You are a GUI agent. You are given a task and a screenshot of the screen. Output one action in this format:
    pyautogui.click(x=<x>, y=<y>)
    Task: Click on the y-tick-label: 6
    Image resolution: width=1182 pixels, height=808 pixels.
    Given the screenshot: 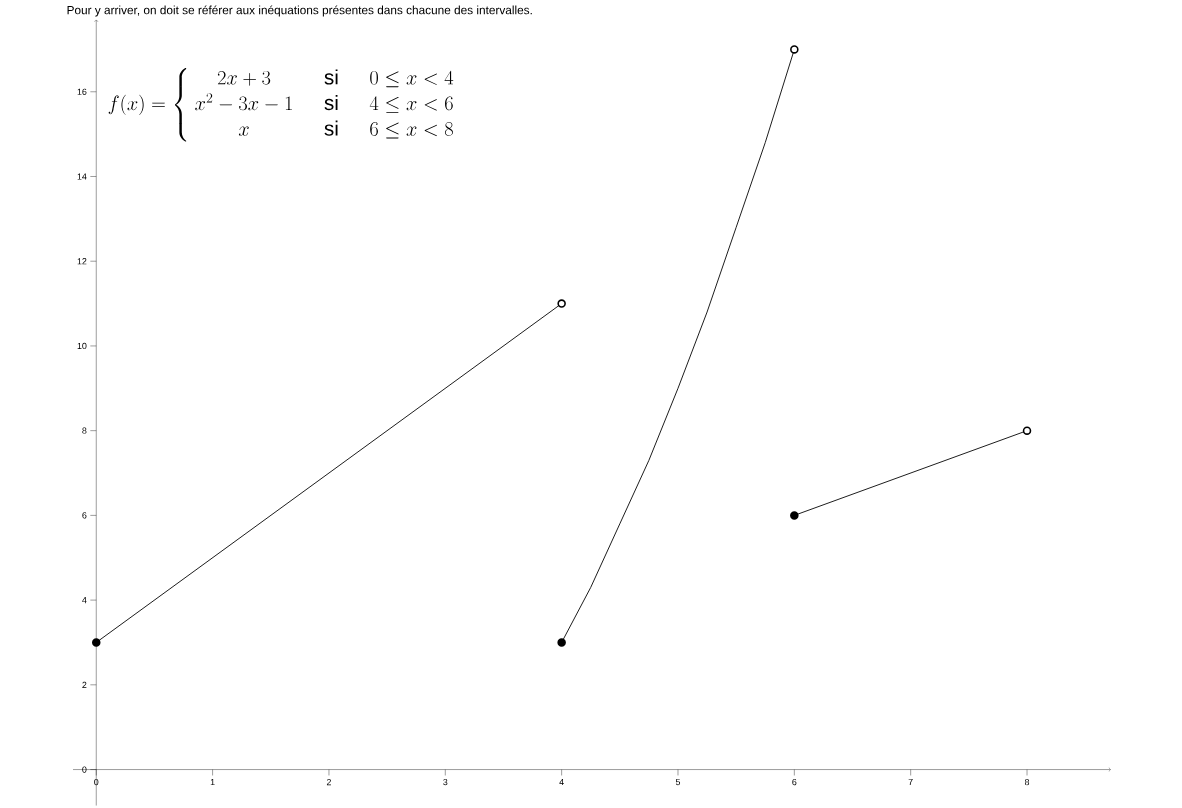 What is the action you would take?
    pyautogui.click(x=84, y=515)
    